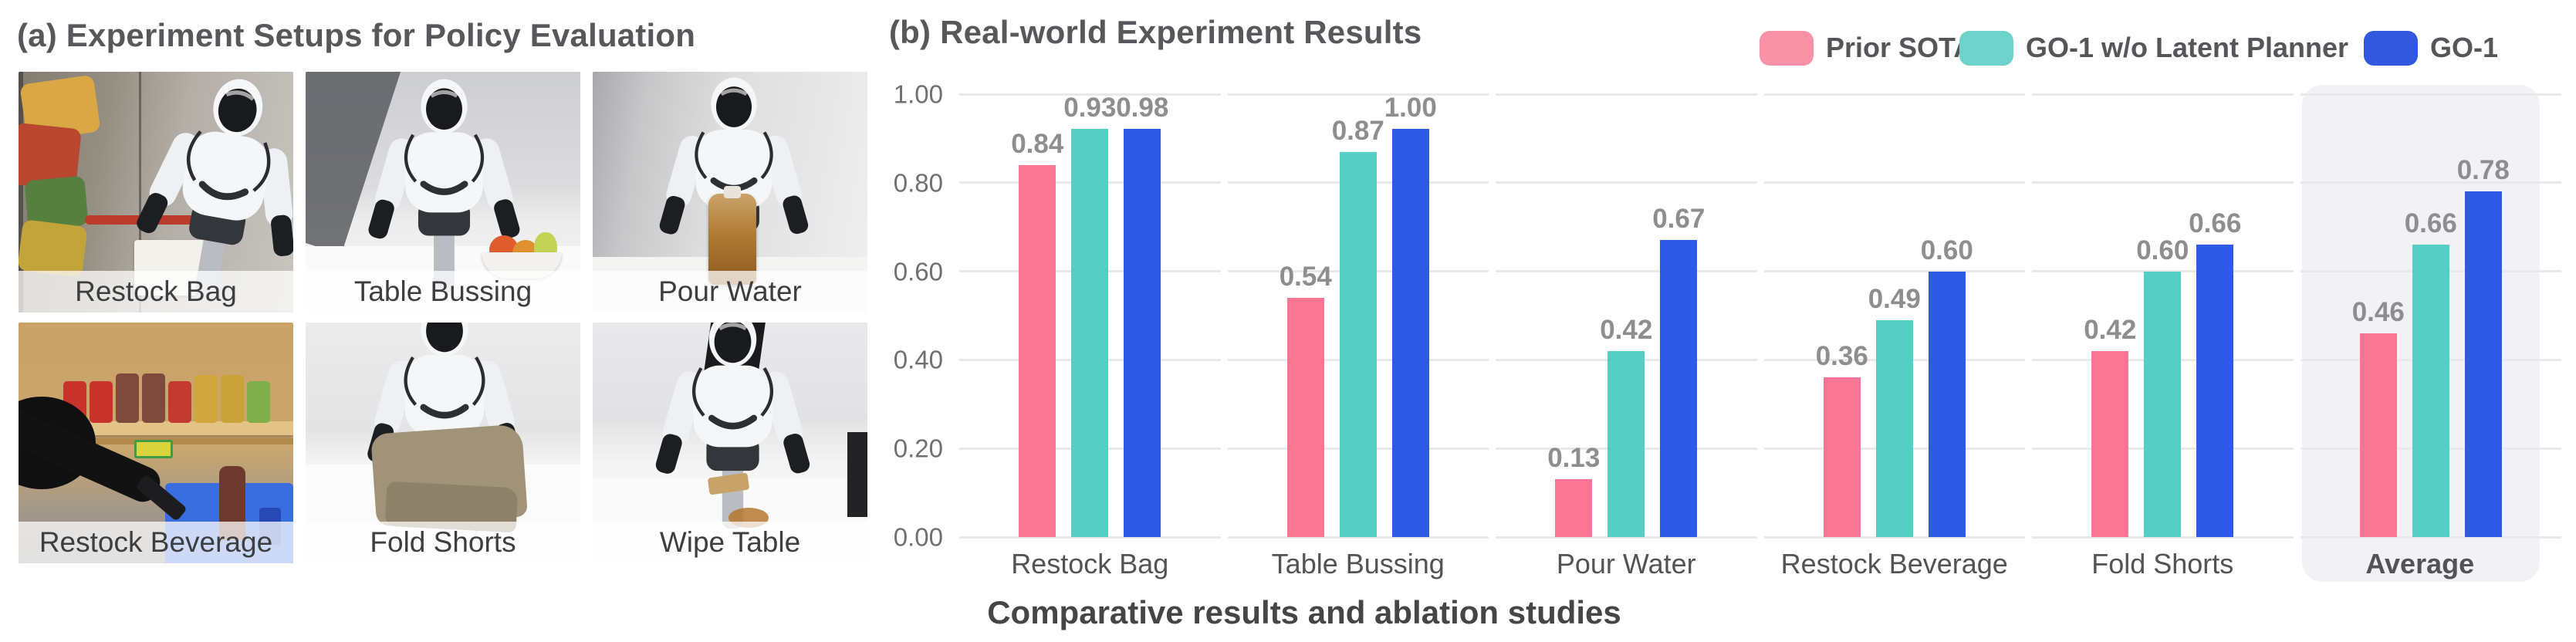  Describe the element at coordinates (1358, 563) in the screenshot. I see `category-label-table-bussing: Table Bussing` at that location.